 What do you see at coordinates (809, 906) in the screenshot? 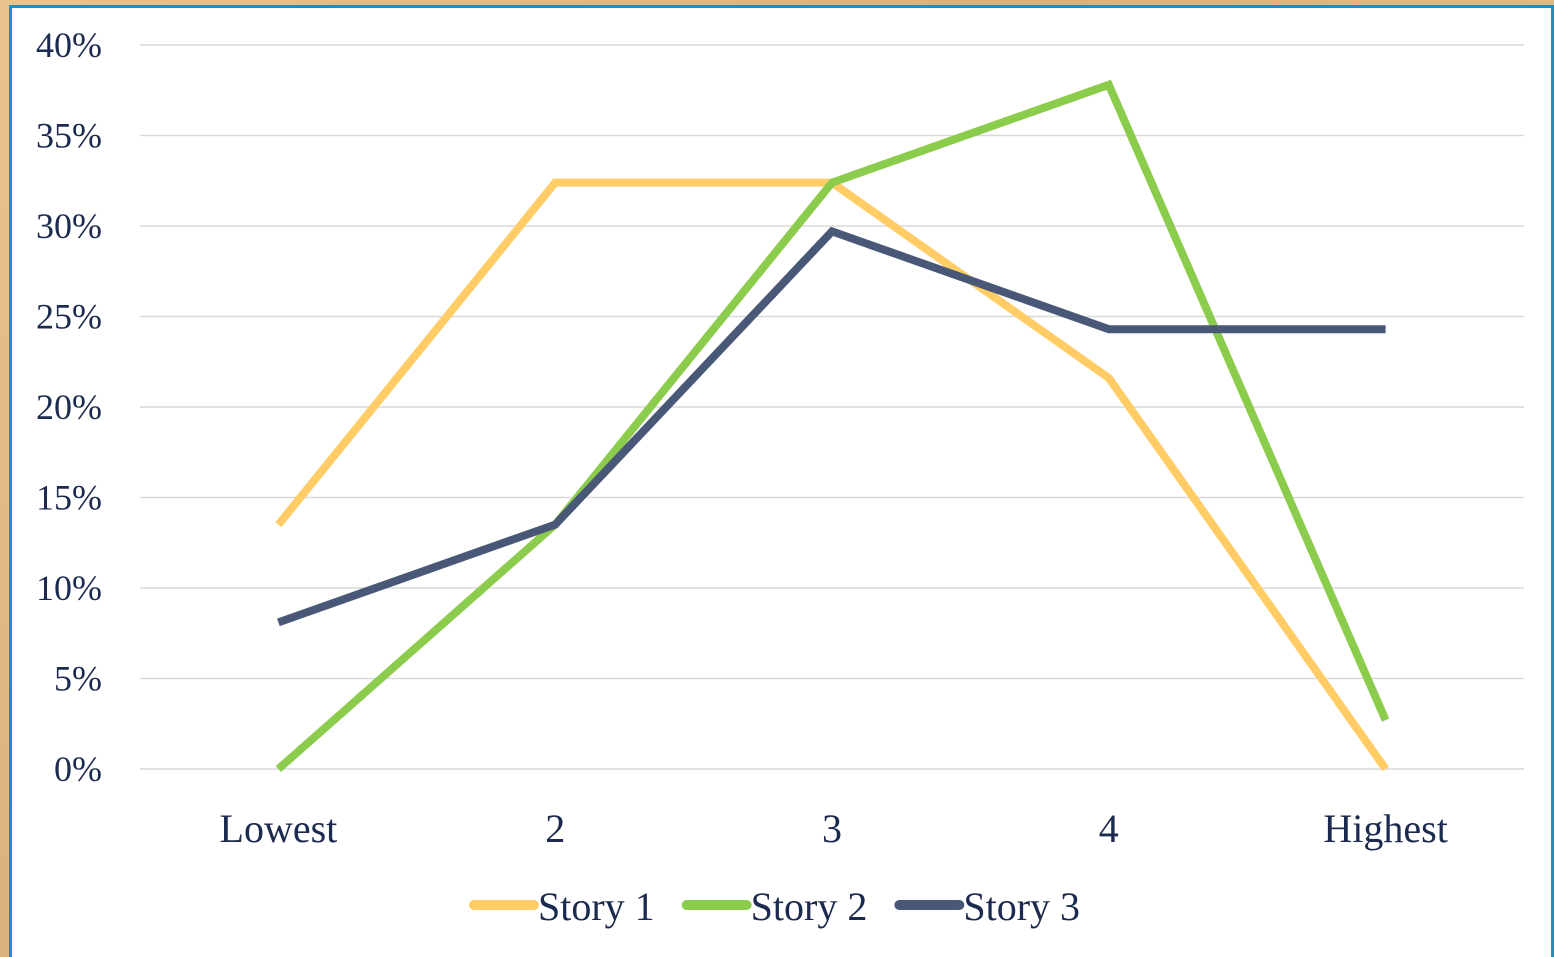
I see `legend-label: Story 2` at bounding box center [809, 906].